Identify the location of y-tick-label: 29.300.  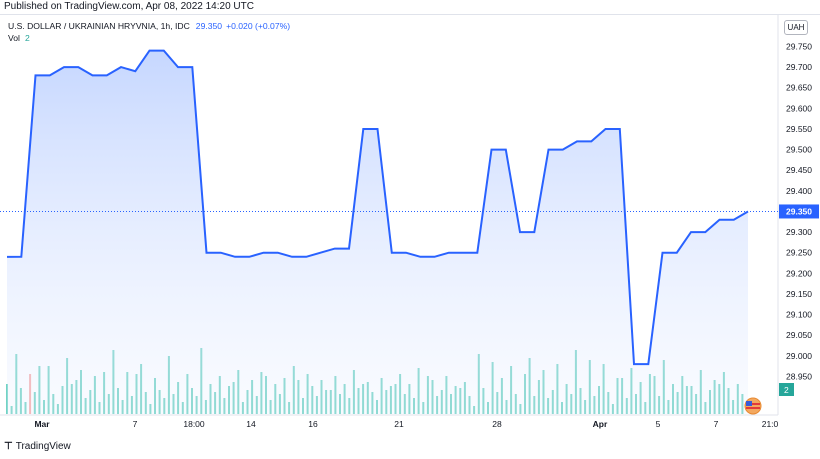
(799, 232).